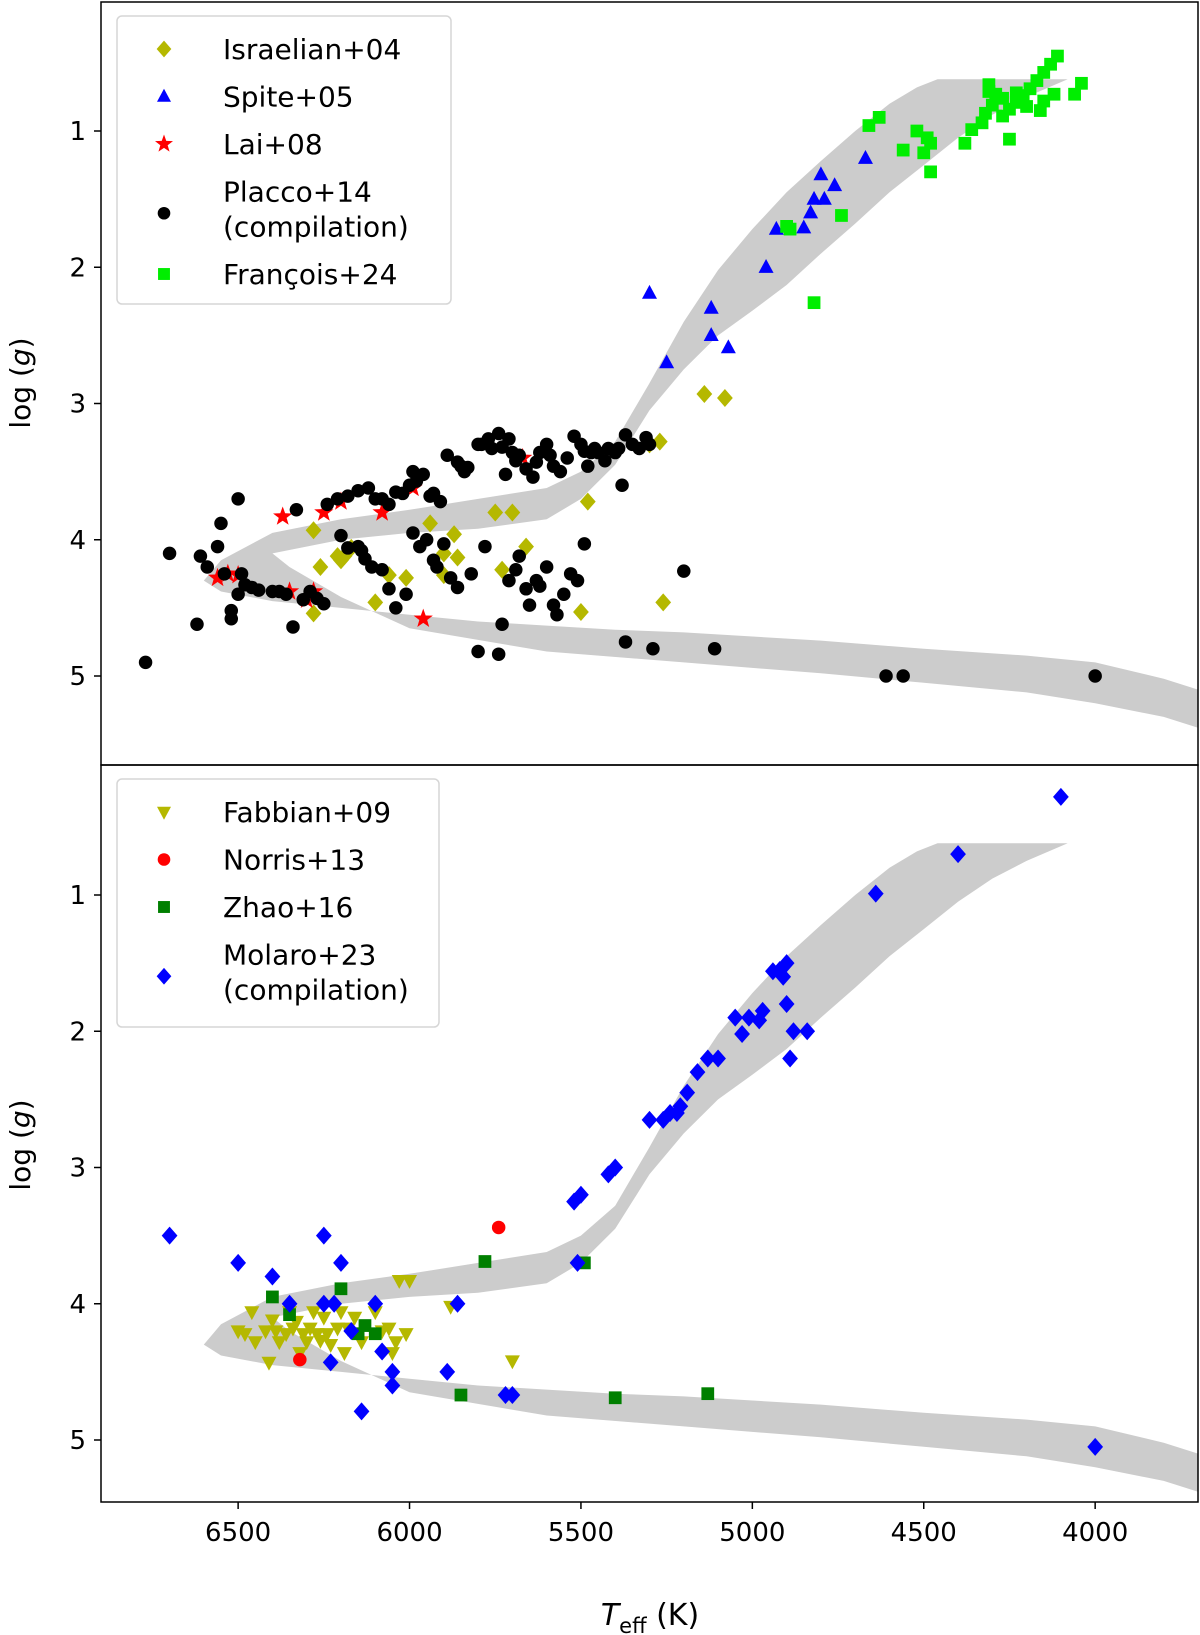  I want to click on y-tick-label: 5, so click(77, 1441).